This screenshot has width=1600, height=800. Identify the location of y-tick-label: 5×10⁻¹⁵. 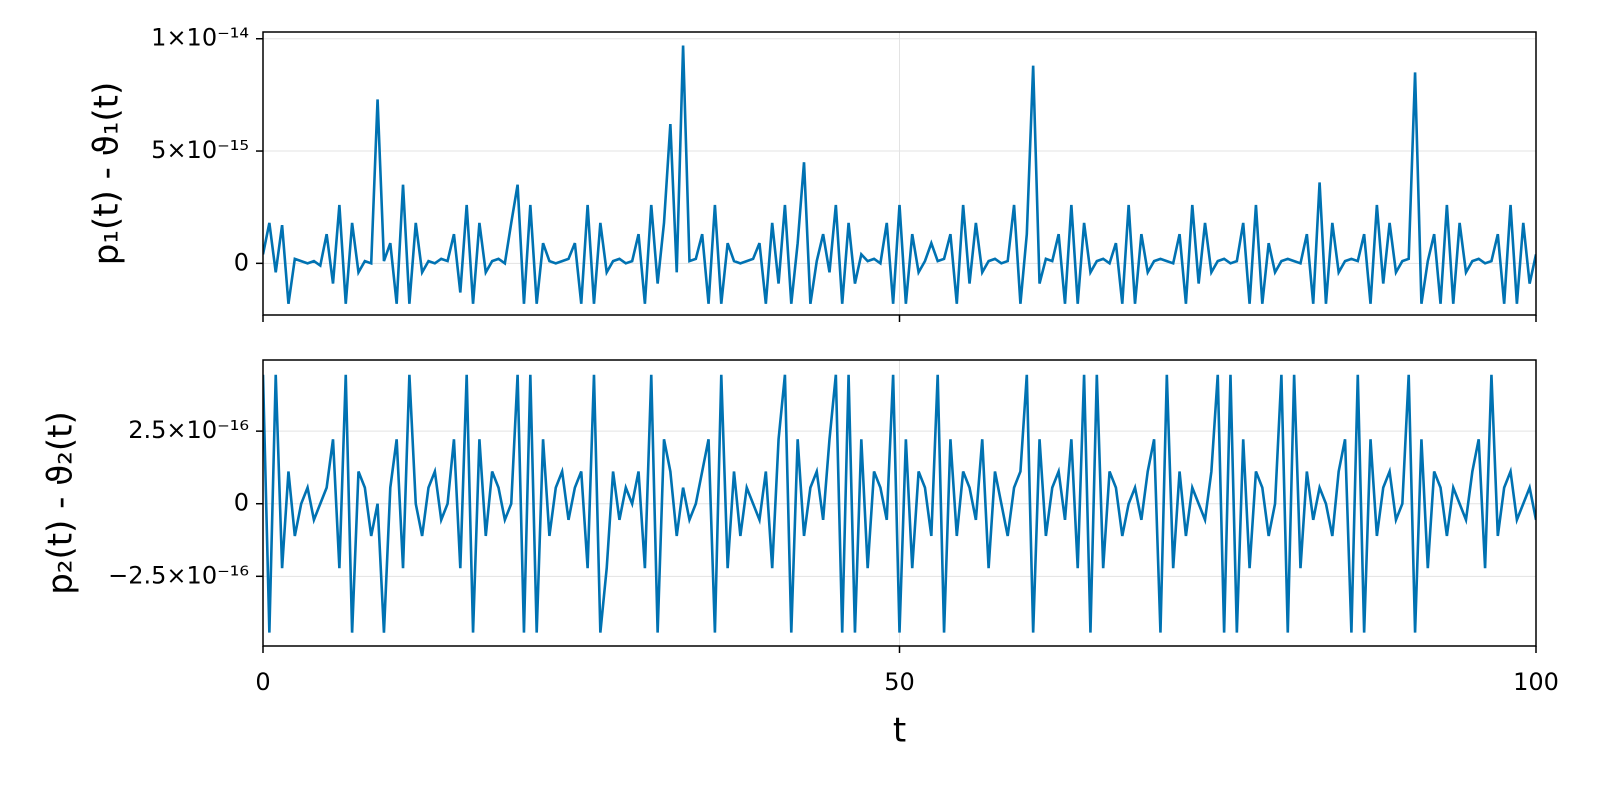
(200, 150).